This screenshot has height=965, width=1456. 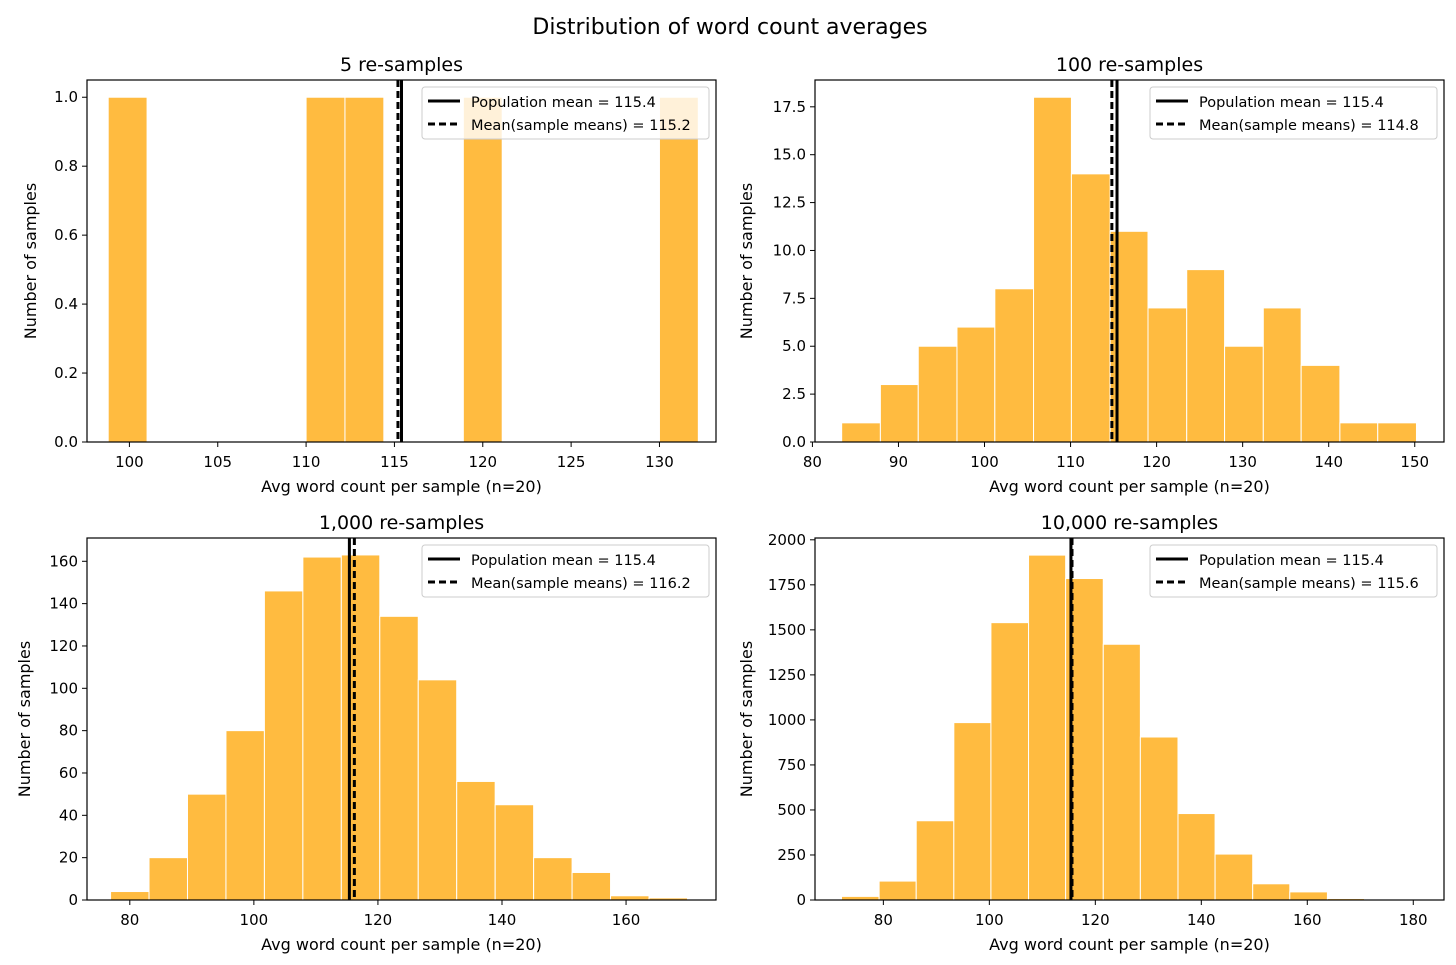 I want to click on legend-entry-sample-means-mean: Mean(sample means) = 115.2, so click(x=581, y=126).